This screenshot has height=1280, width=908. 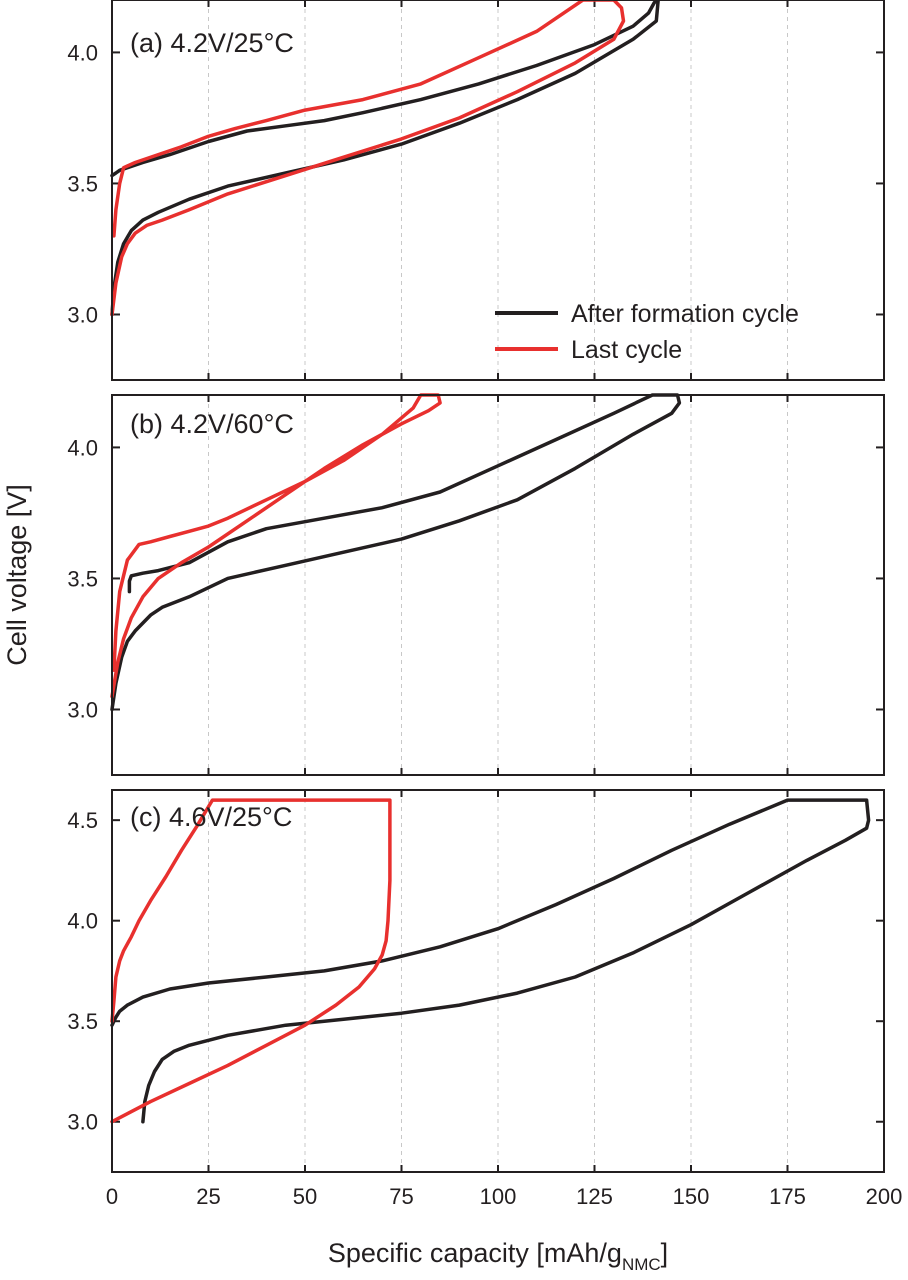 I want to click on x-tick-label: 25, so click(x=208, y=1196).